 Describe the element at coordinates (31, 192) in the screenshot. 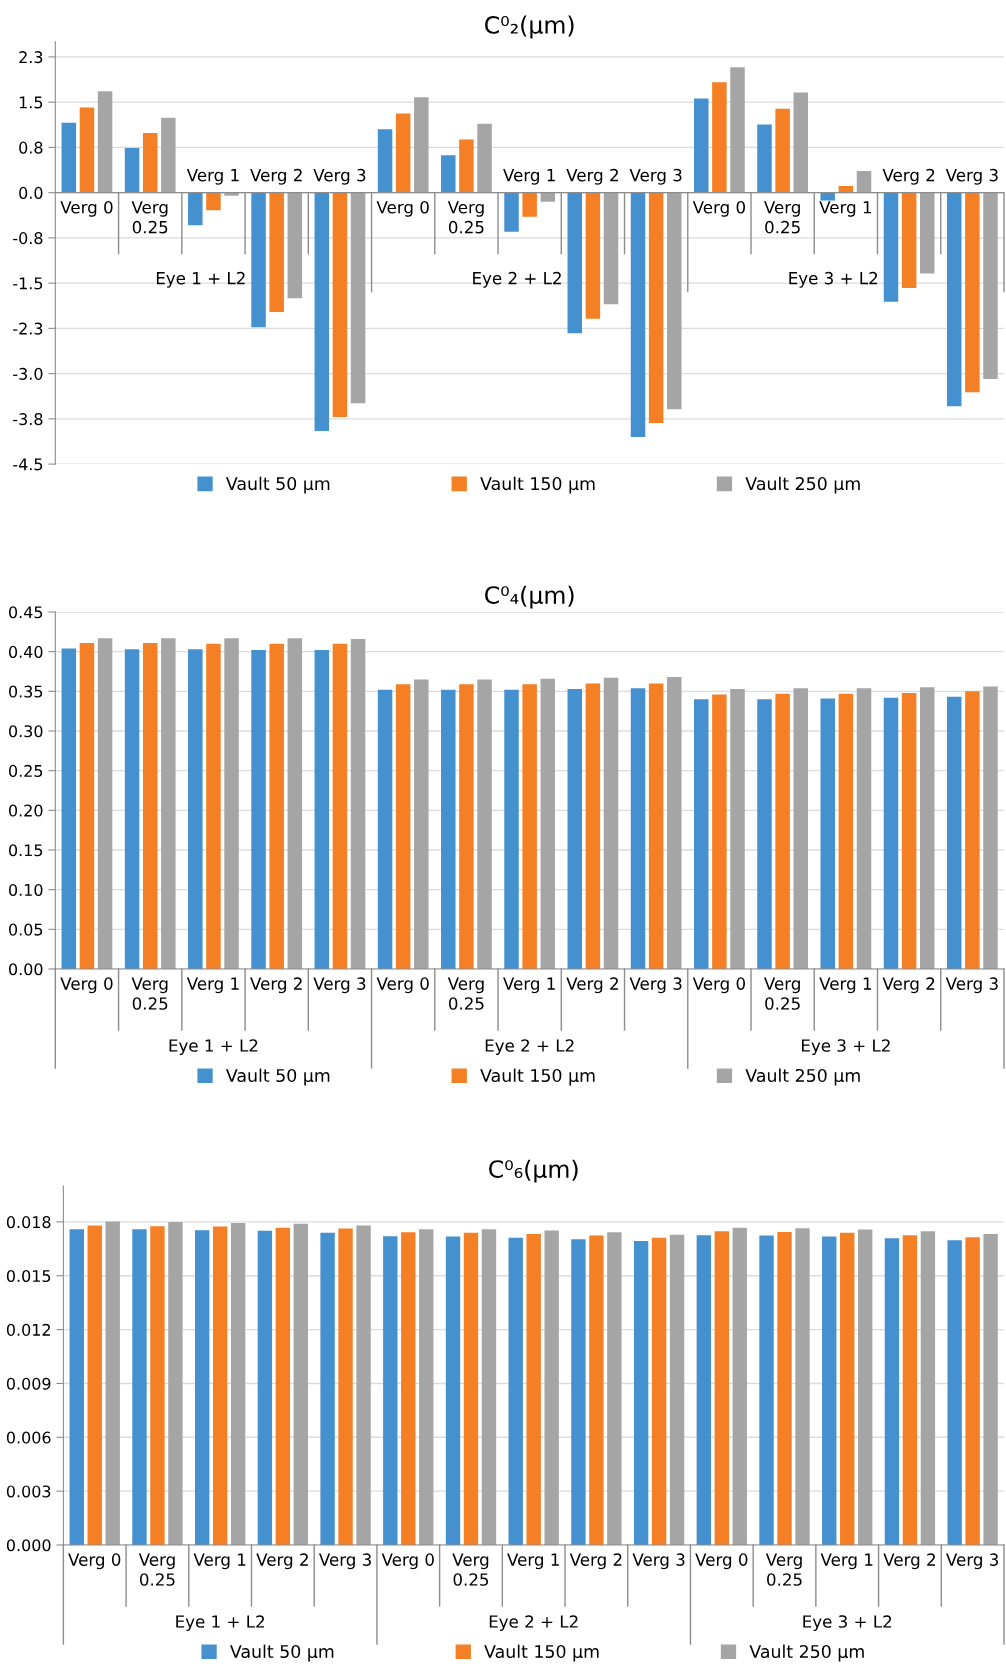

I see `y-tick-label: 0.0` at that location.